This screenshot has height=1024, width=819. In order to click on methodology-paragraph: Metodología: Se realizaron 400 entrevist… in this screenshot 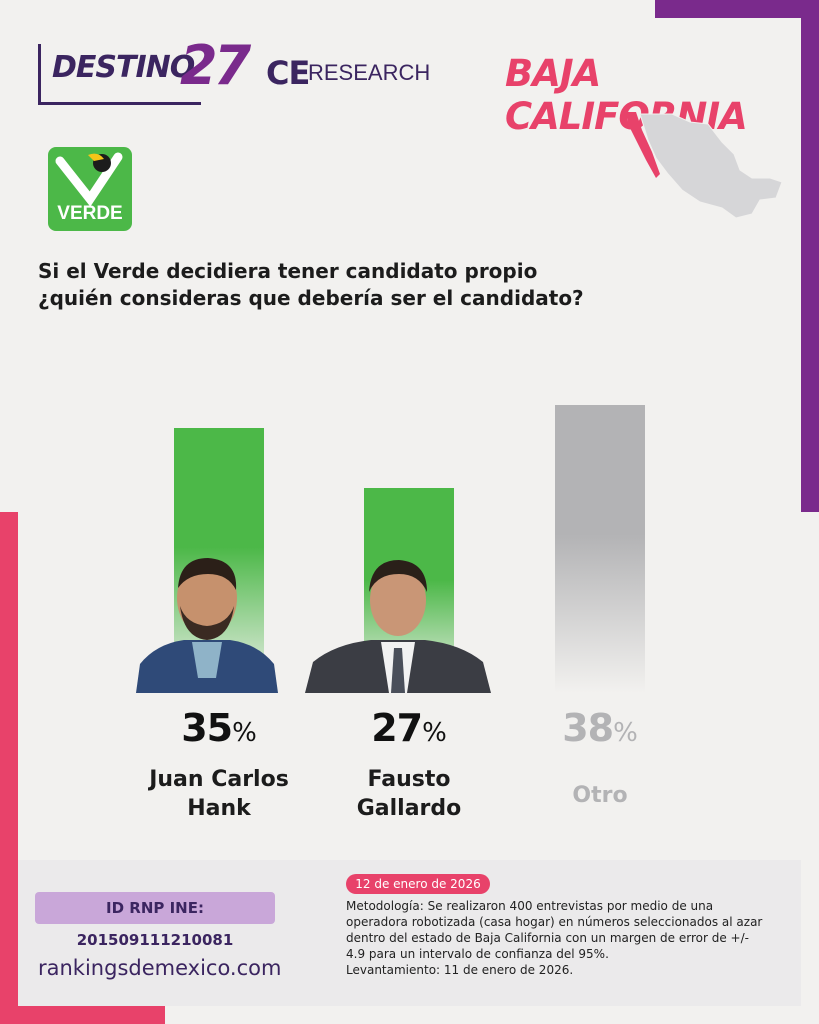, I will do `click(554, 930)`.